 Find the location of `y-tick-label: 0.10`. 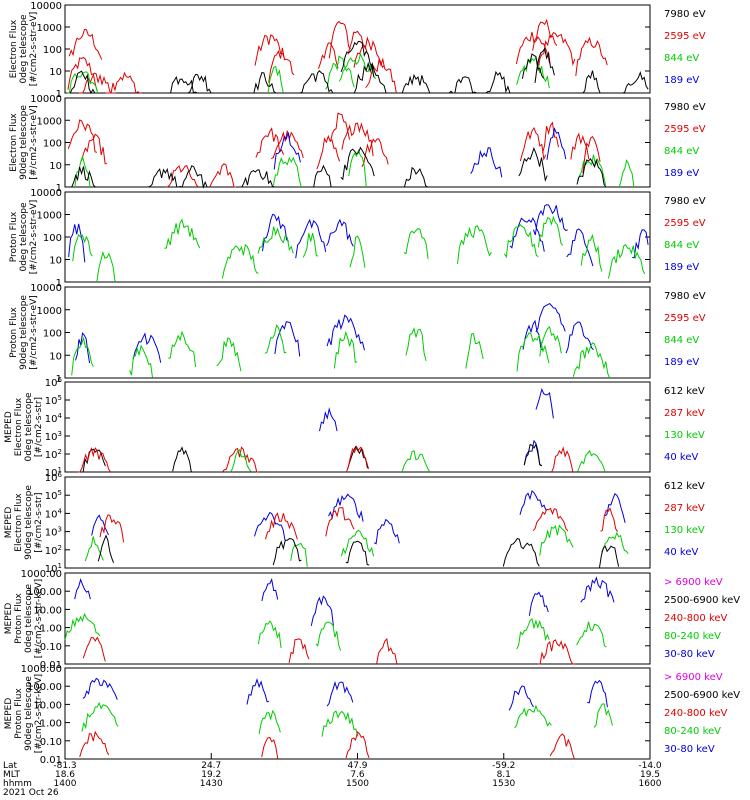

y-tick-label: 0.10 is located at coordinates (51, 742).